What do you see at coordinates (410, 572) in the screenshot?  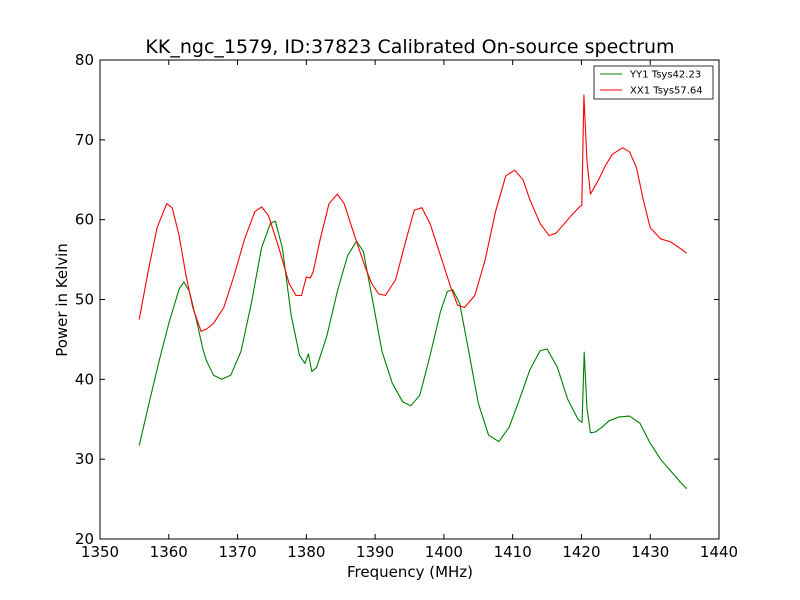 I see `x-axis-label: Frequency (MHz)` at bounding box center [410, 572].